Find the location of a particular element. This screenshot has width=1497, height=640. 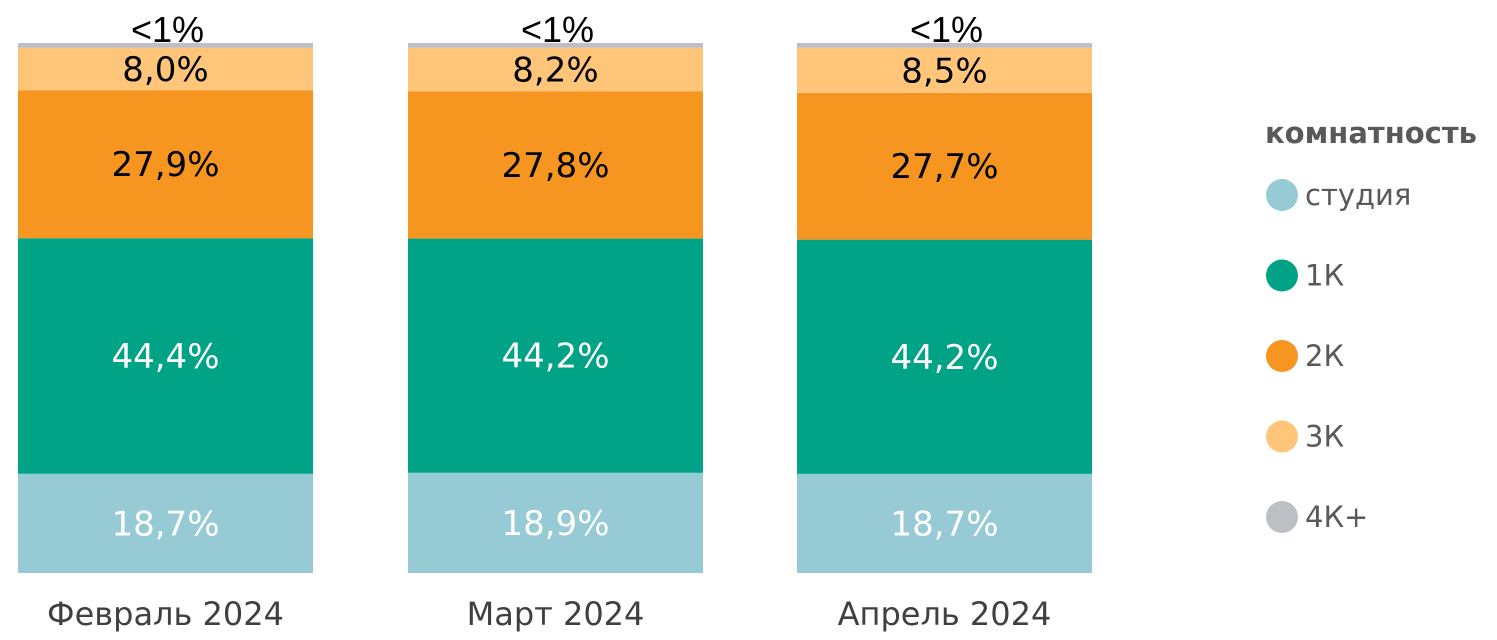

bar-segment-4к-2 is located at coordinates (555, 45).